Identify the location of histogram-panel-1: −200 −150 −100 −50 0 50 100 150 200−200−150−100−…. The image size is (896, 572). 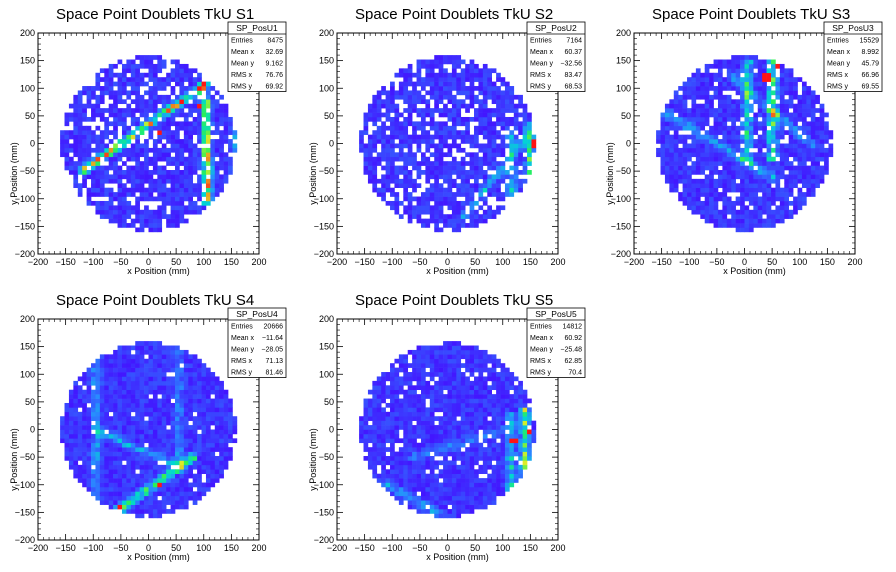
(148, 141).